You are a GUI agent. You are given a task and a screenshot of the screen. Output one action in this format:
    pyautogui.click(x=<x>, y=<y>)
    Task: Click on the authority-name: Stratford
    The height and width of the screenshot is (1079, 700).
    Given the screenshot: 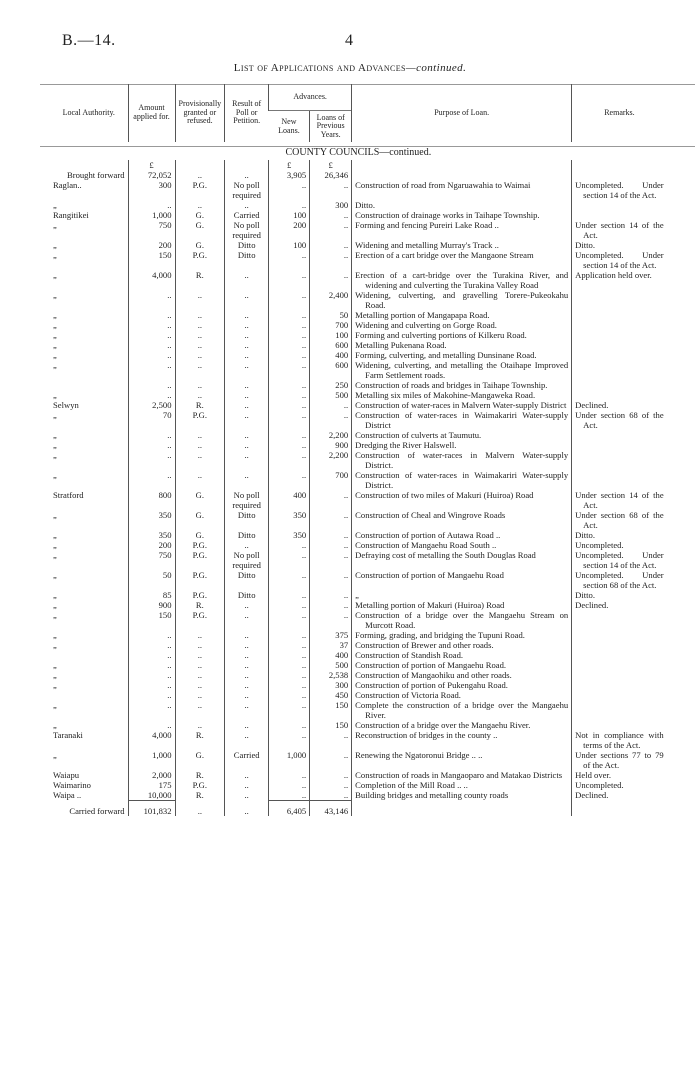 What is the action you would take?
    pyautogui.click(x=68, y=495)
    